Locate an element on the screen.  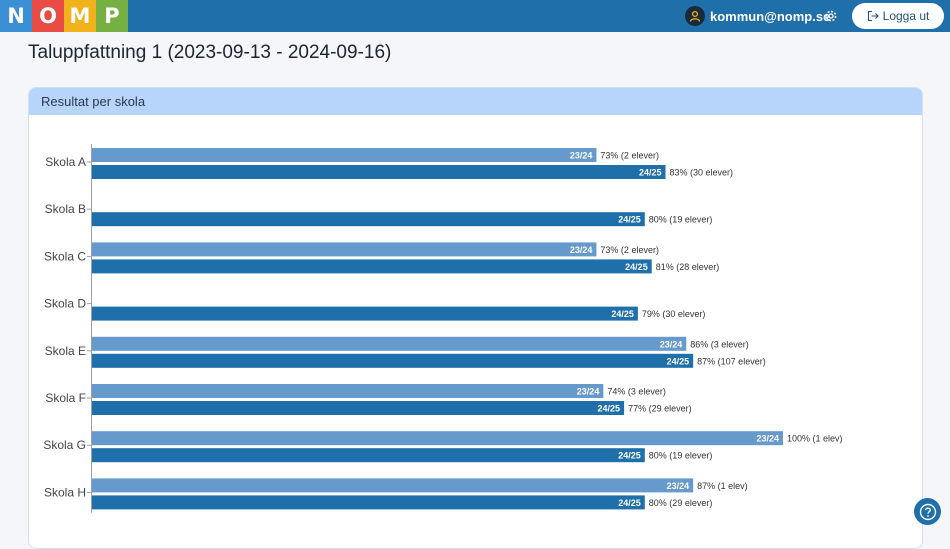
logo-letter-o: O is located at coordinates (48, 16).